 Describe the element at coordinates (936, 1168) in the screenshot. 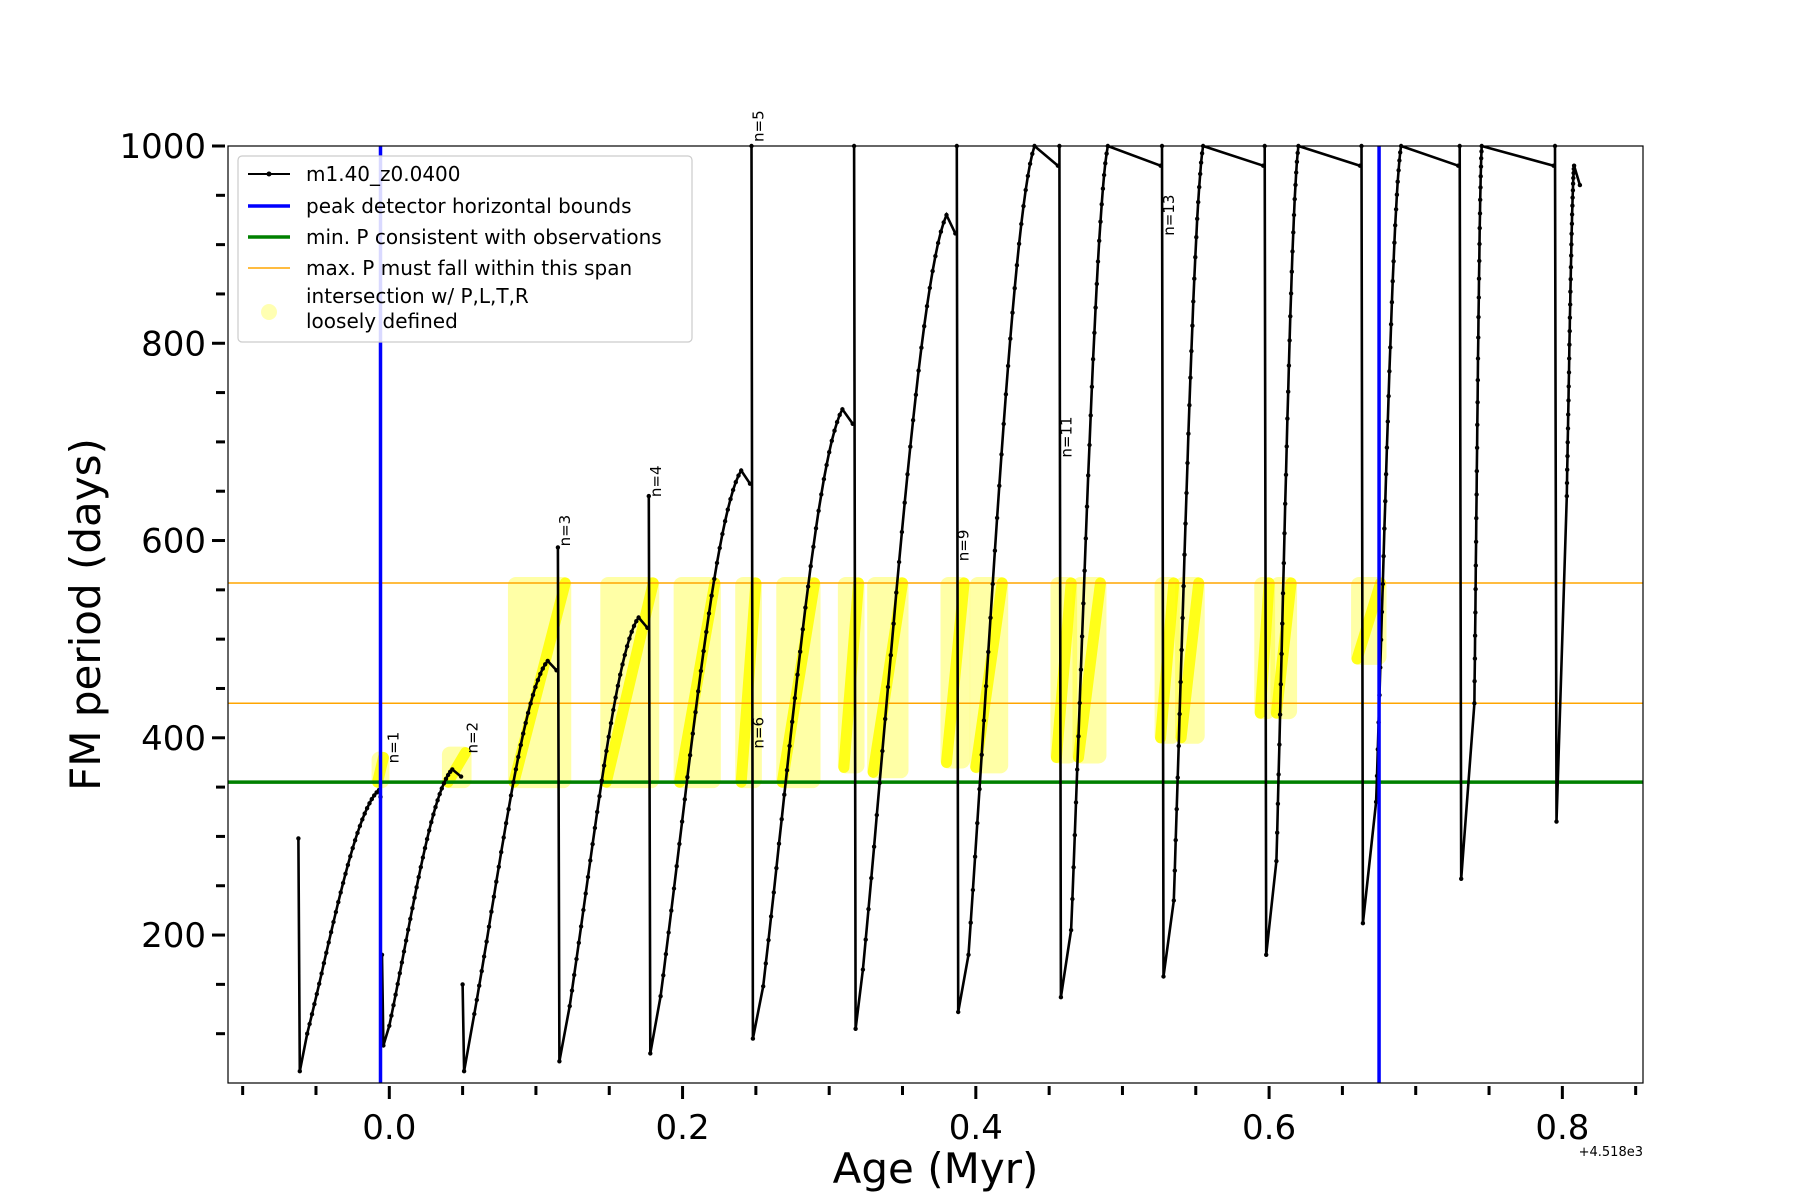

I see `x-axis-title: Age (Myr)` at that location.